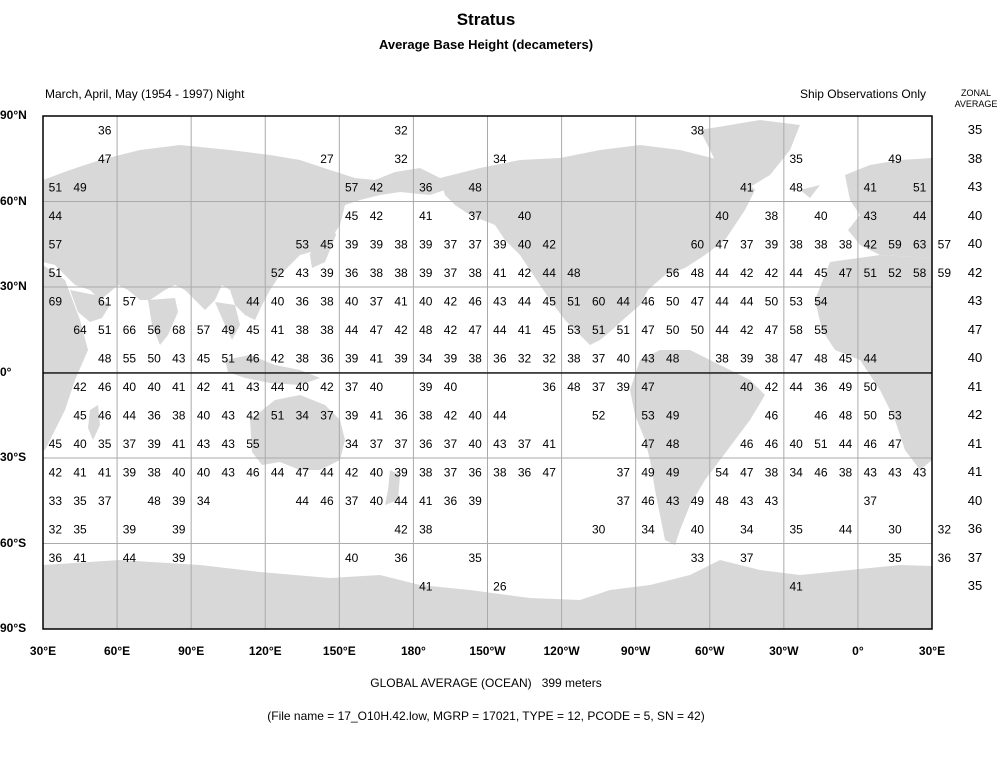 The width and height of the screenshot is (998, 760). I want to click on chart-subtitle: Average Base Height (decameters), so click(486, 44).